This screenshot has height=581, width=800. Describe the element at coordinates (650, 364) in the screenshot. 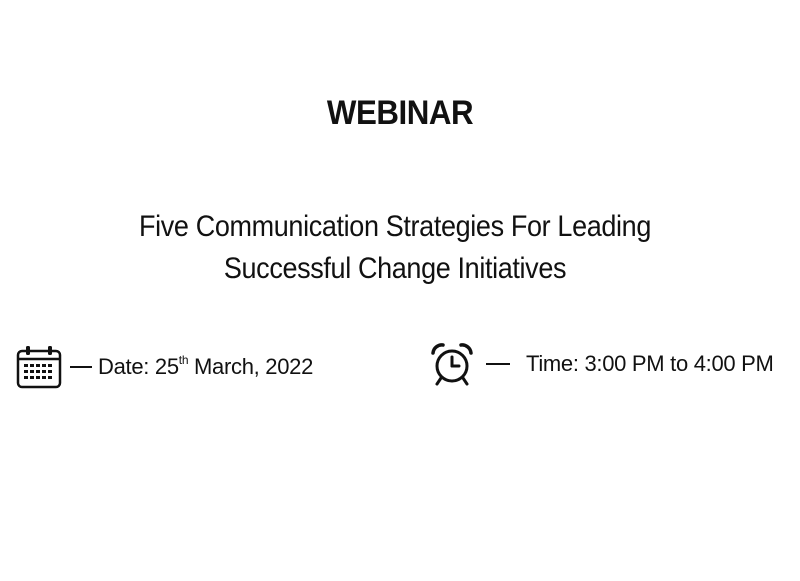

I see `time-text: Time: 3:00 PM to 4:00 PM` at that location.